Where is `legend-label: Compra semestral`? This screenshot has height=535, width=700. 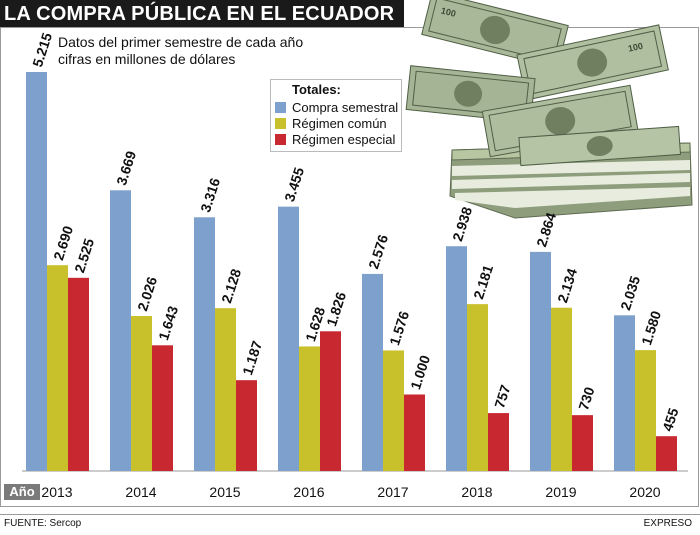
legend-label: Compra semestral is located at coordinates (345, 107).